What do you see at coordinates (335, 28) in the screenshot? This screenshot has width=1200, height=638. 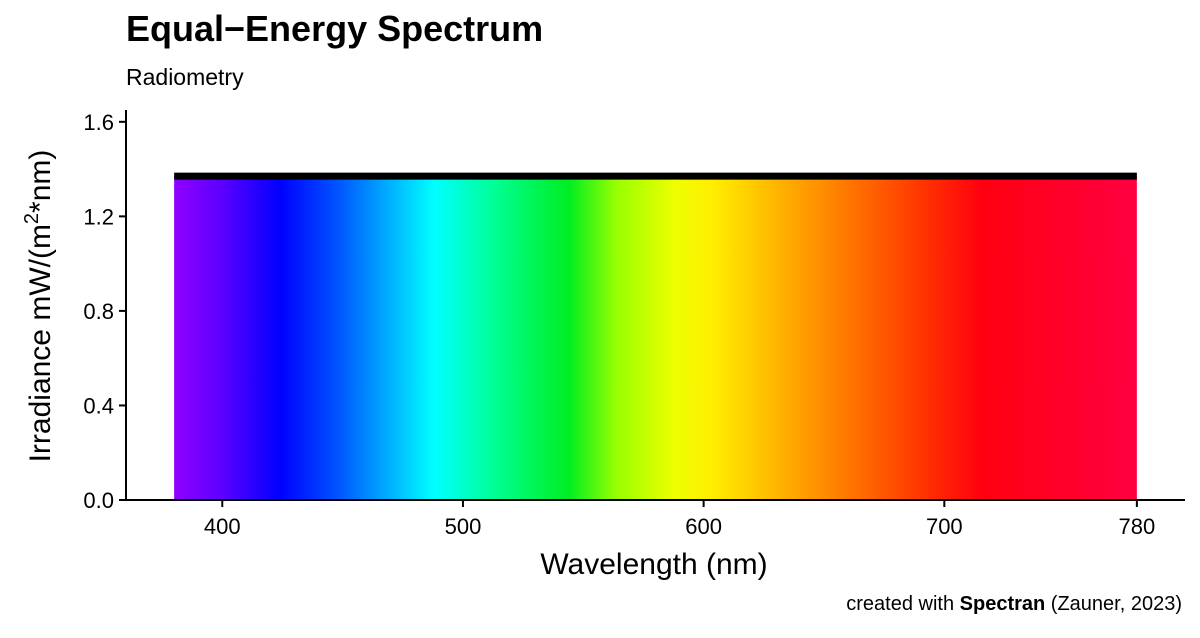 I see `chart-title: Equal−Energy Spectrum` at bounding box center [335, 28].